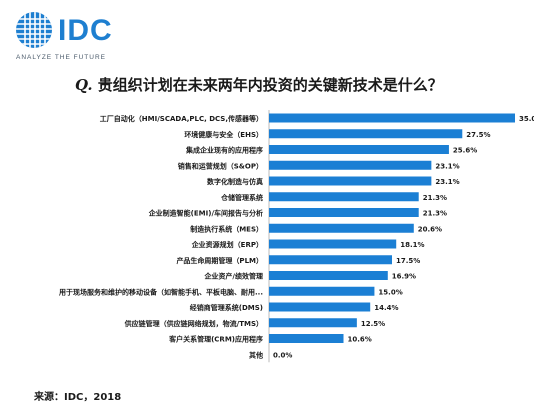  Describe the element at coordinates (224, 150) in the screenshot. I see `category-label: 集成企业现有的应用程序` at that location.